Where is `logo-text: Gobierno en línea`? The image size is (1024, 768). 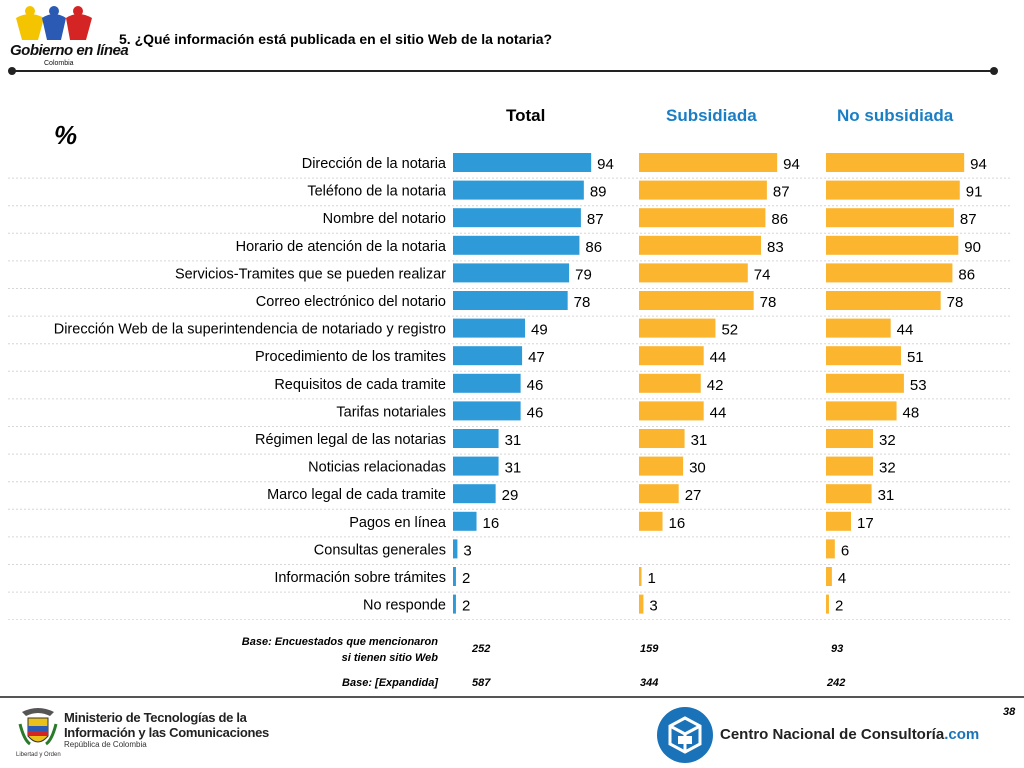 logo-text: Gobierno en línea is located at coordinates (69, 50).